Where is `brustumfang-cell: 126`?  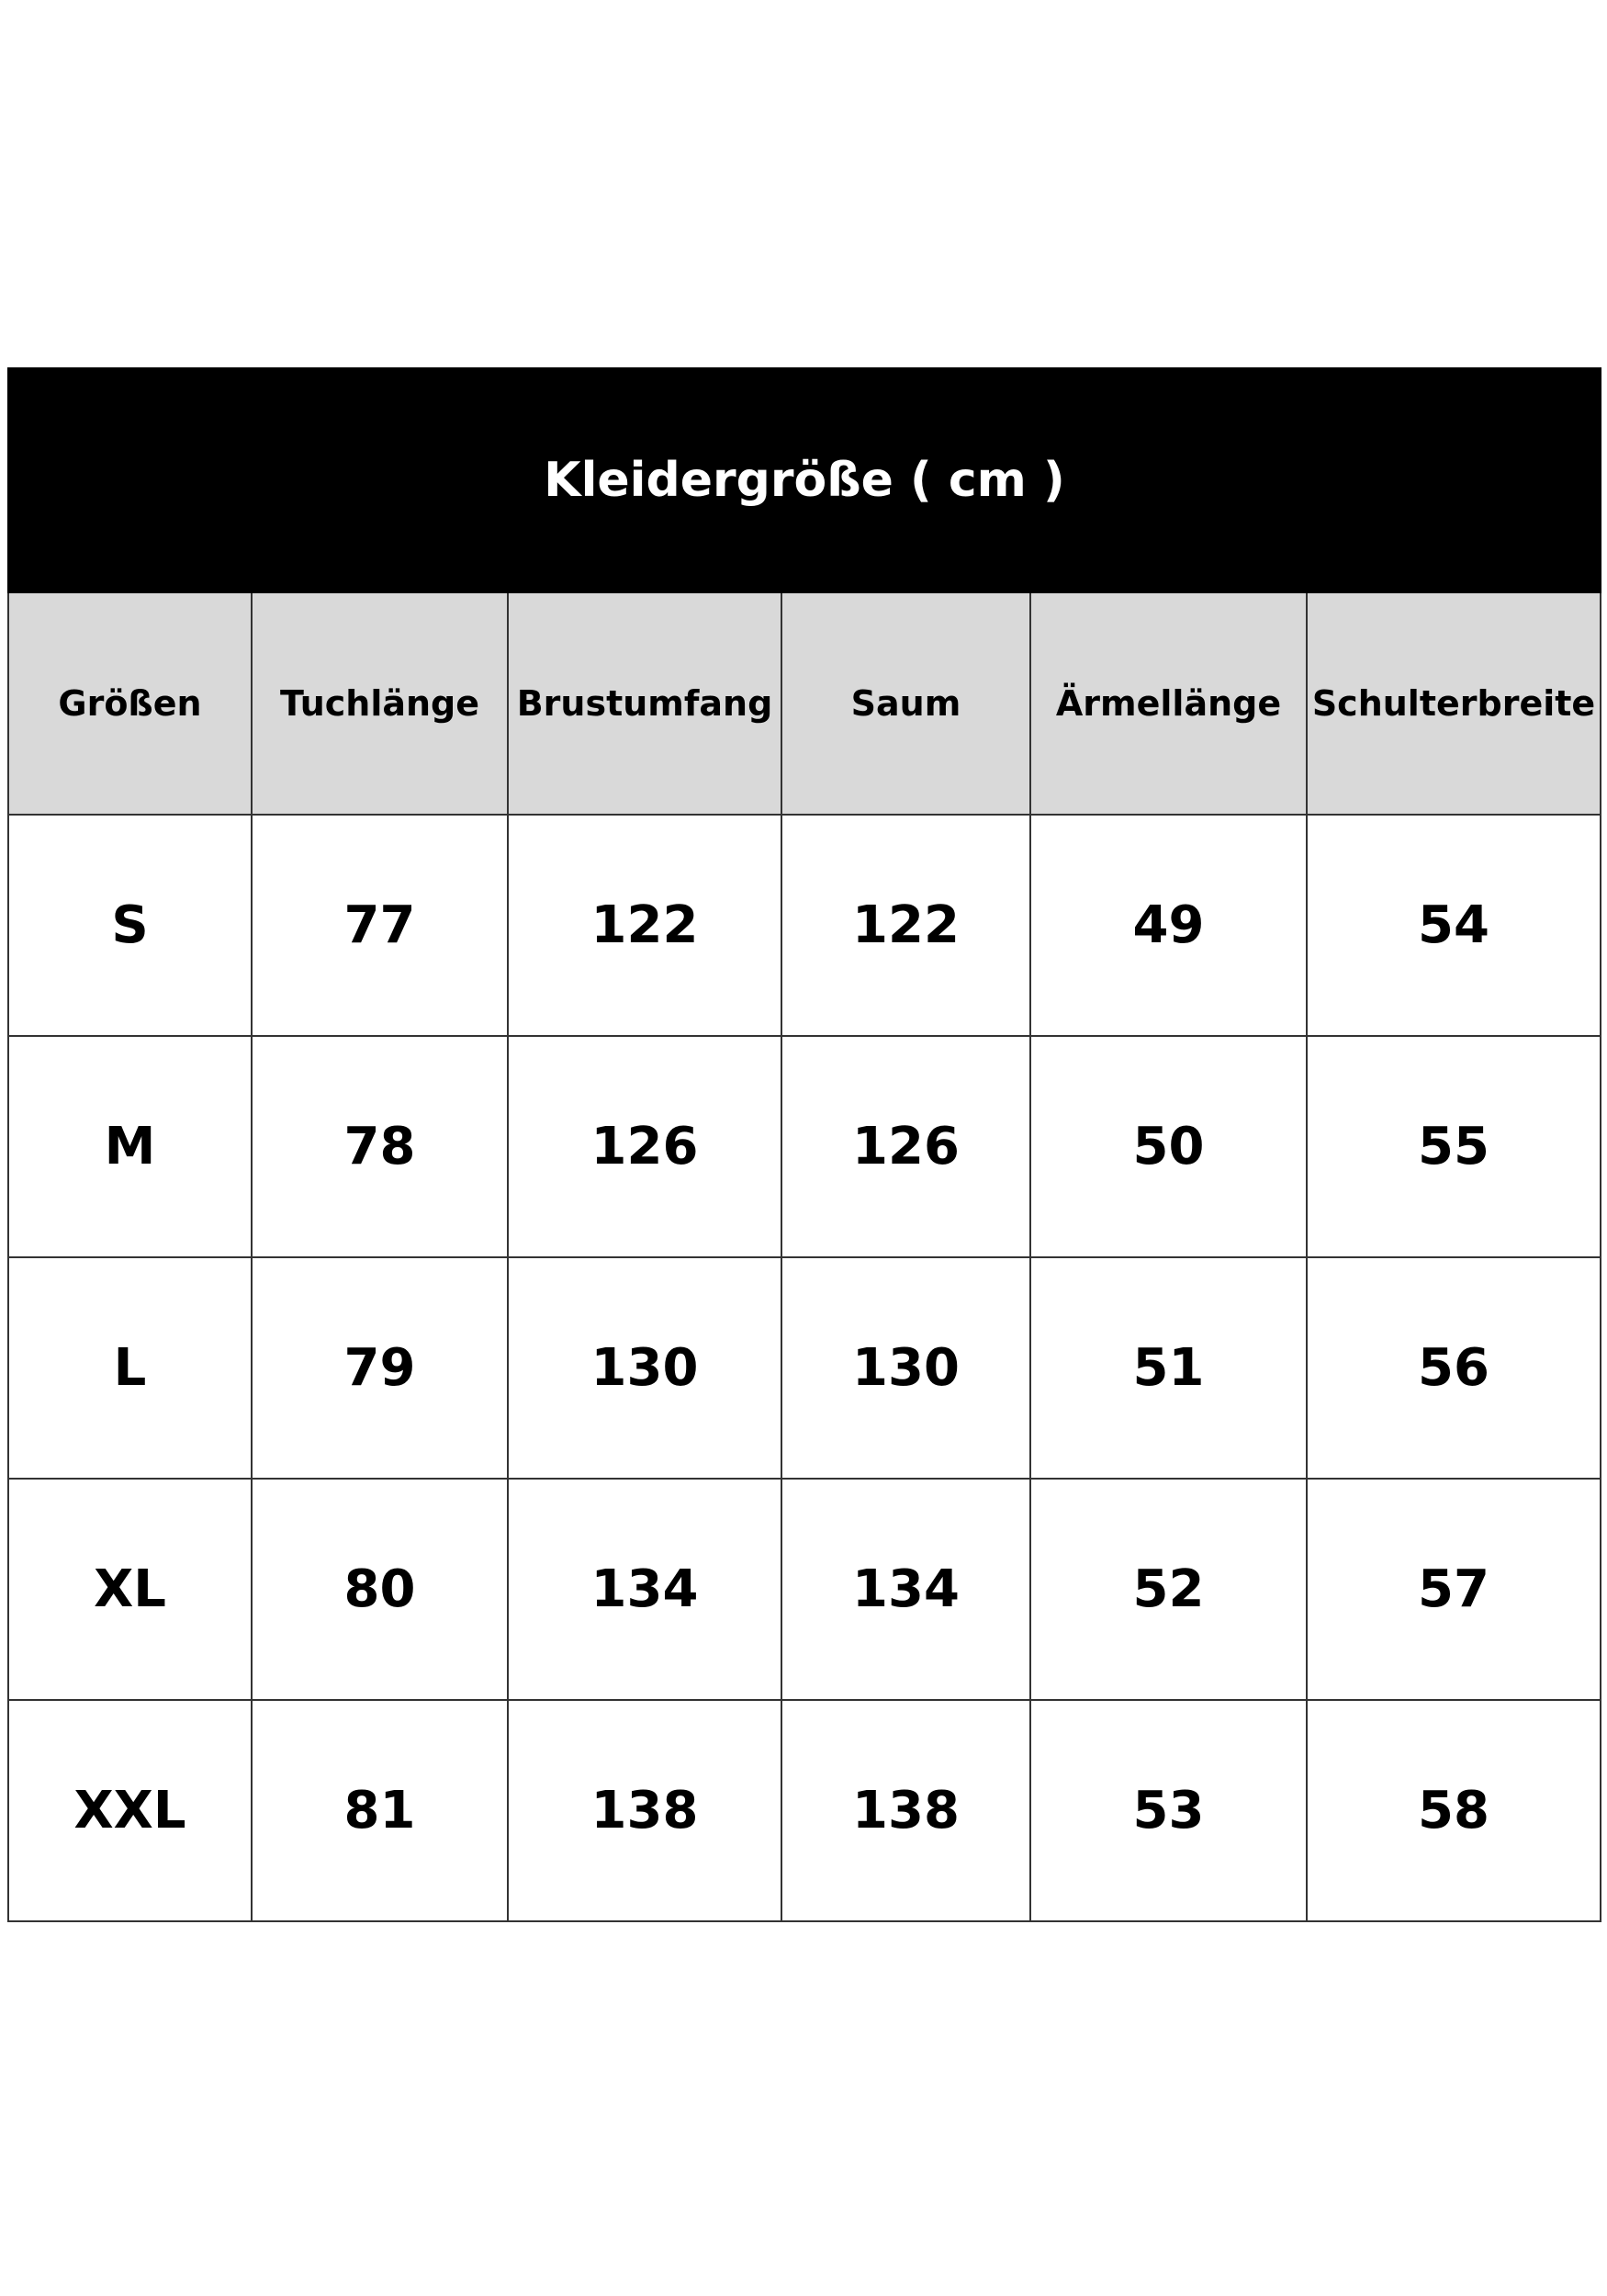 brustumfang-cell: 126 is located at coordinates (644, 1147).